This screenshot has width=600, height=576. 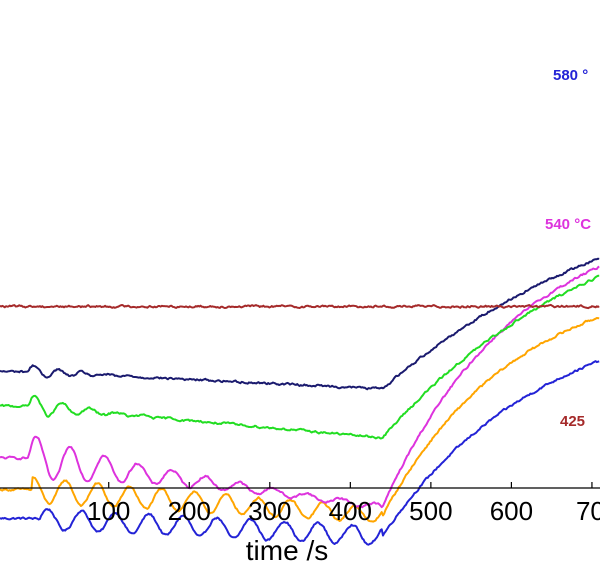 I want to click on series-labels: 580 ° 540 °C 425, so click(x=568, y=248).